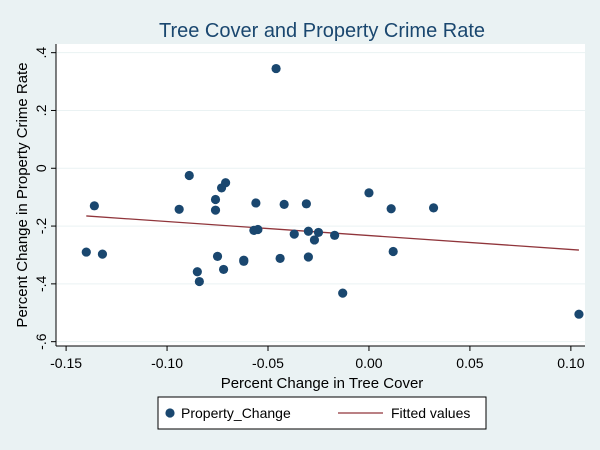  I want to click on legend: Property_Change Fitted values, so click(322, 413).